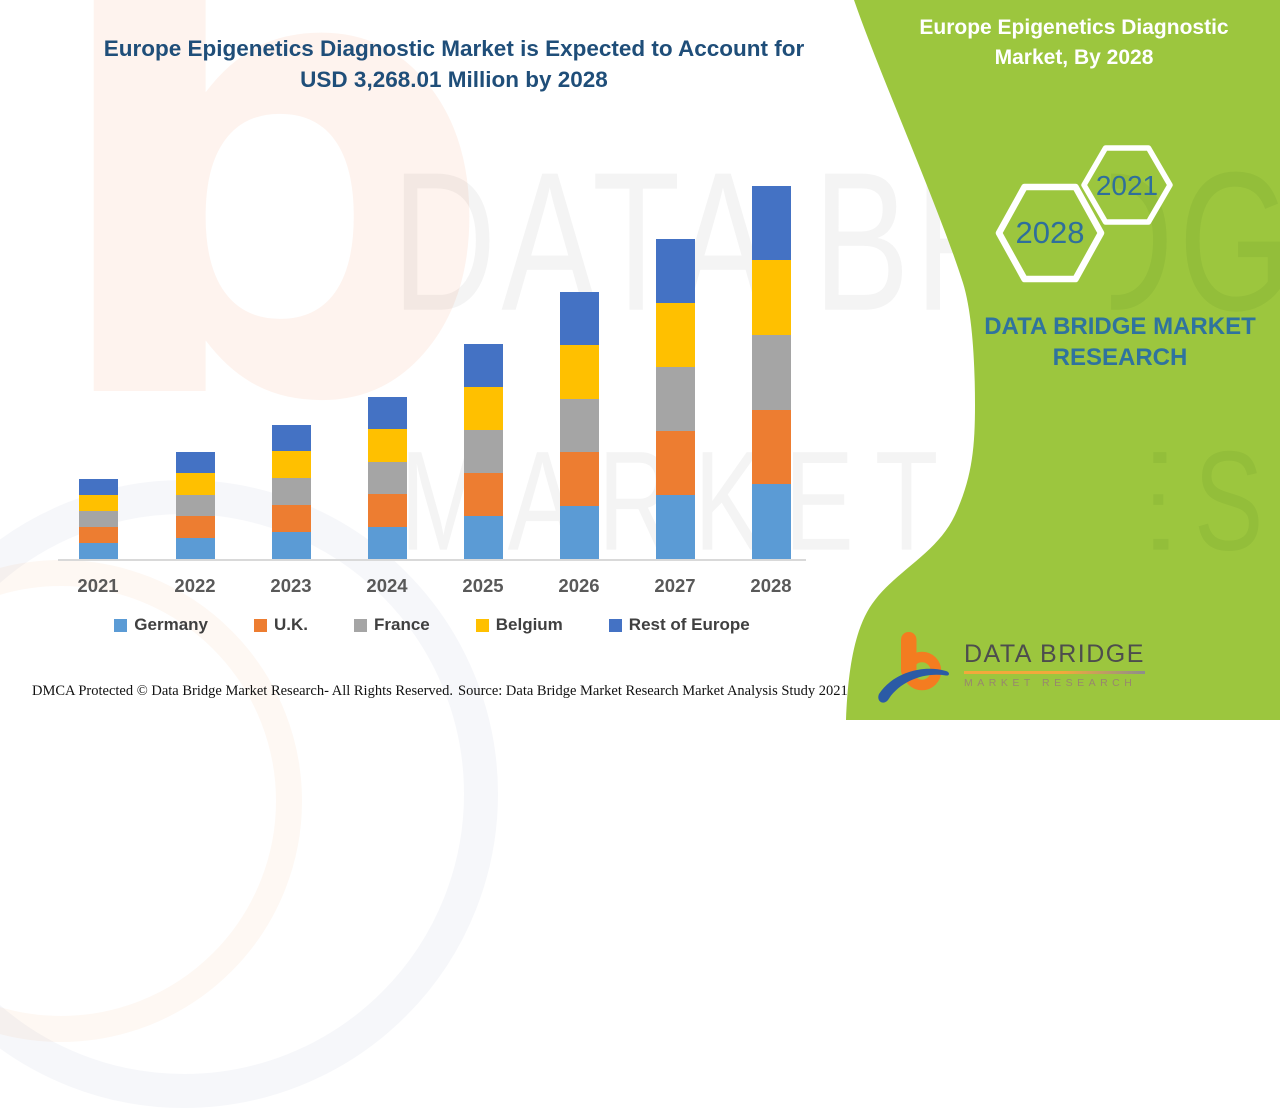 This screenshot has height=1108, width=1280. What do you see at coordinates (1120, 357) in the screenshot?
I see `brand-text-line2: RESEARCH` at bounding box center [1120, 357].